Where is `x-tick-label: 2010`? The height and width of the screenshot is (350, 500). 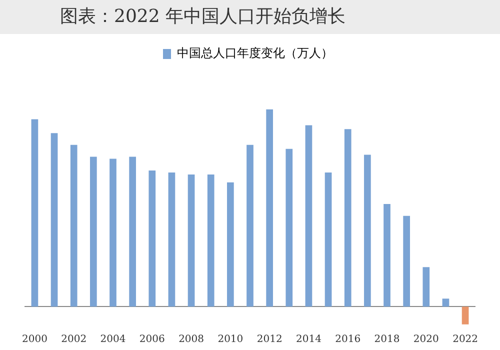 x-tick-label: 2010 is located at coordinates (231, 340).